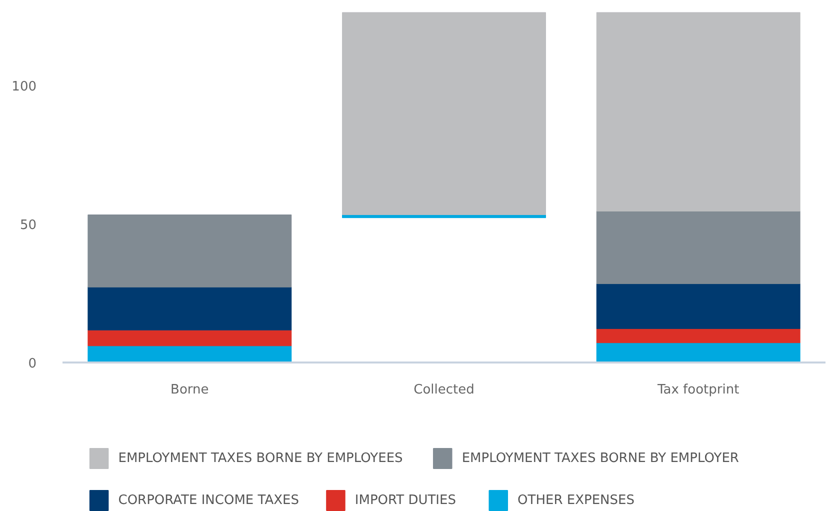  I want to click on x-tick-label: Borne, so click(189, 390).